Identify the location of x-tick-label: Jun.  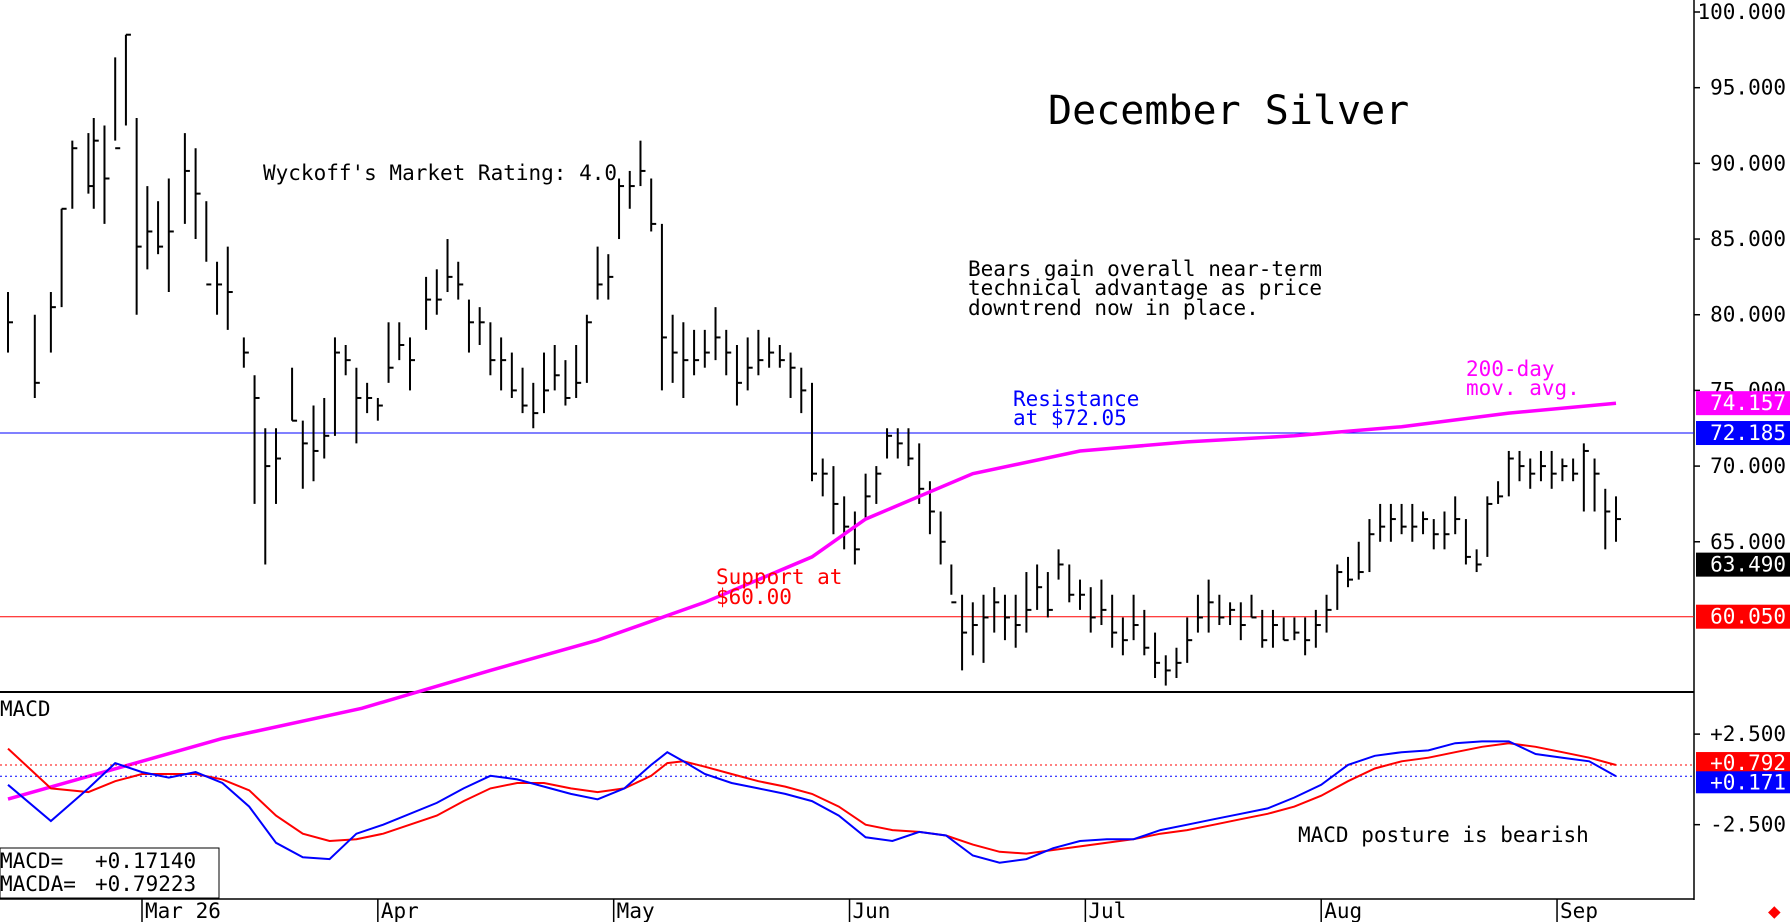
(872, 910).